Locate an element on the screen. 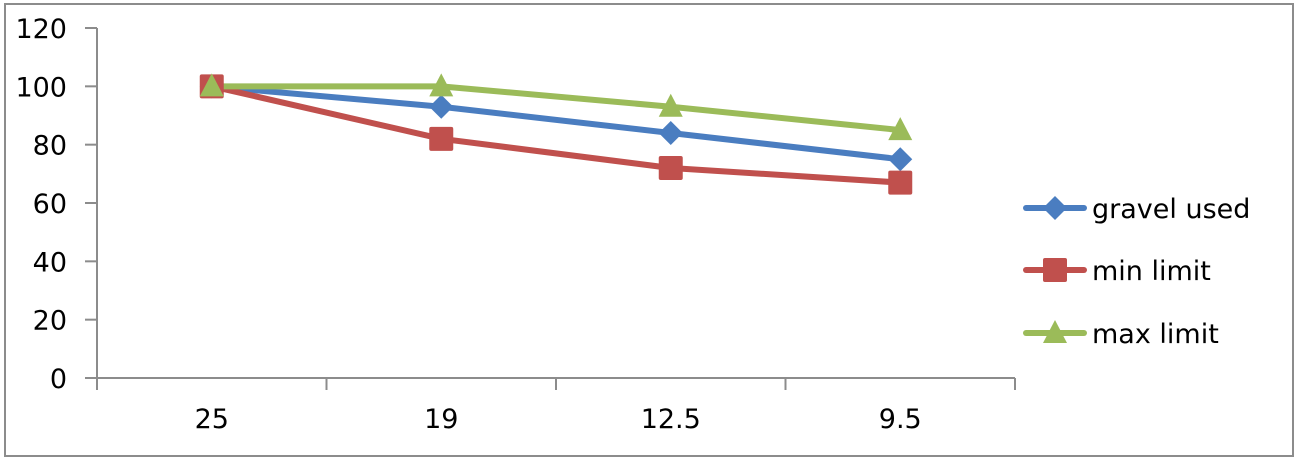  y-tick-label: 120 is located at coordinates (41, 29).